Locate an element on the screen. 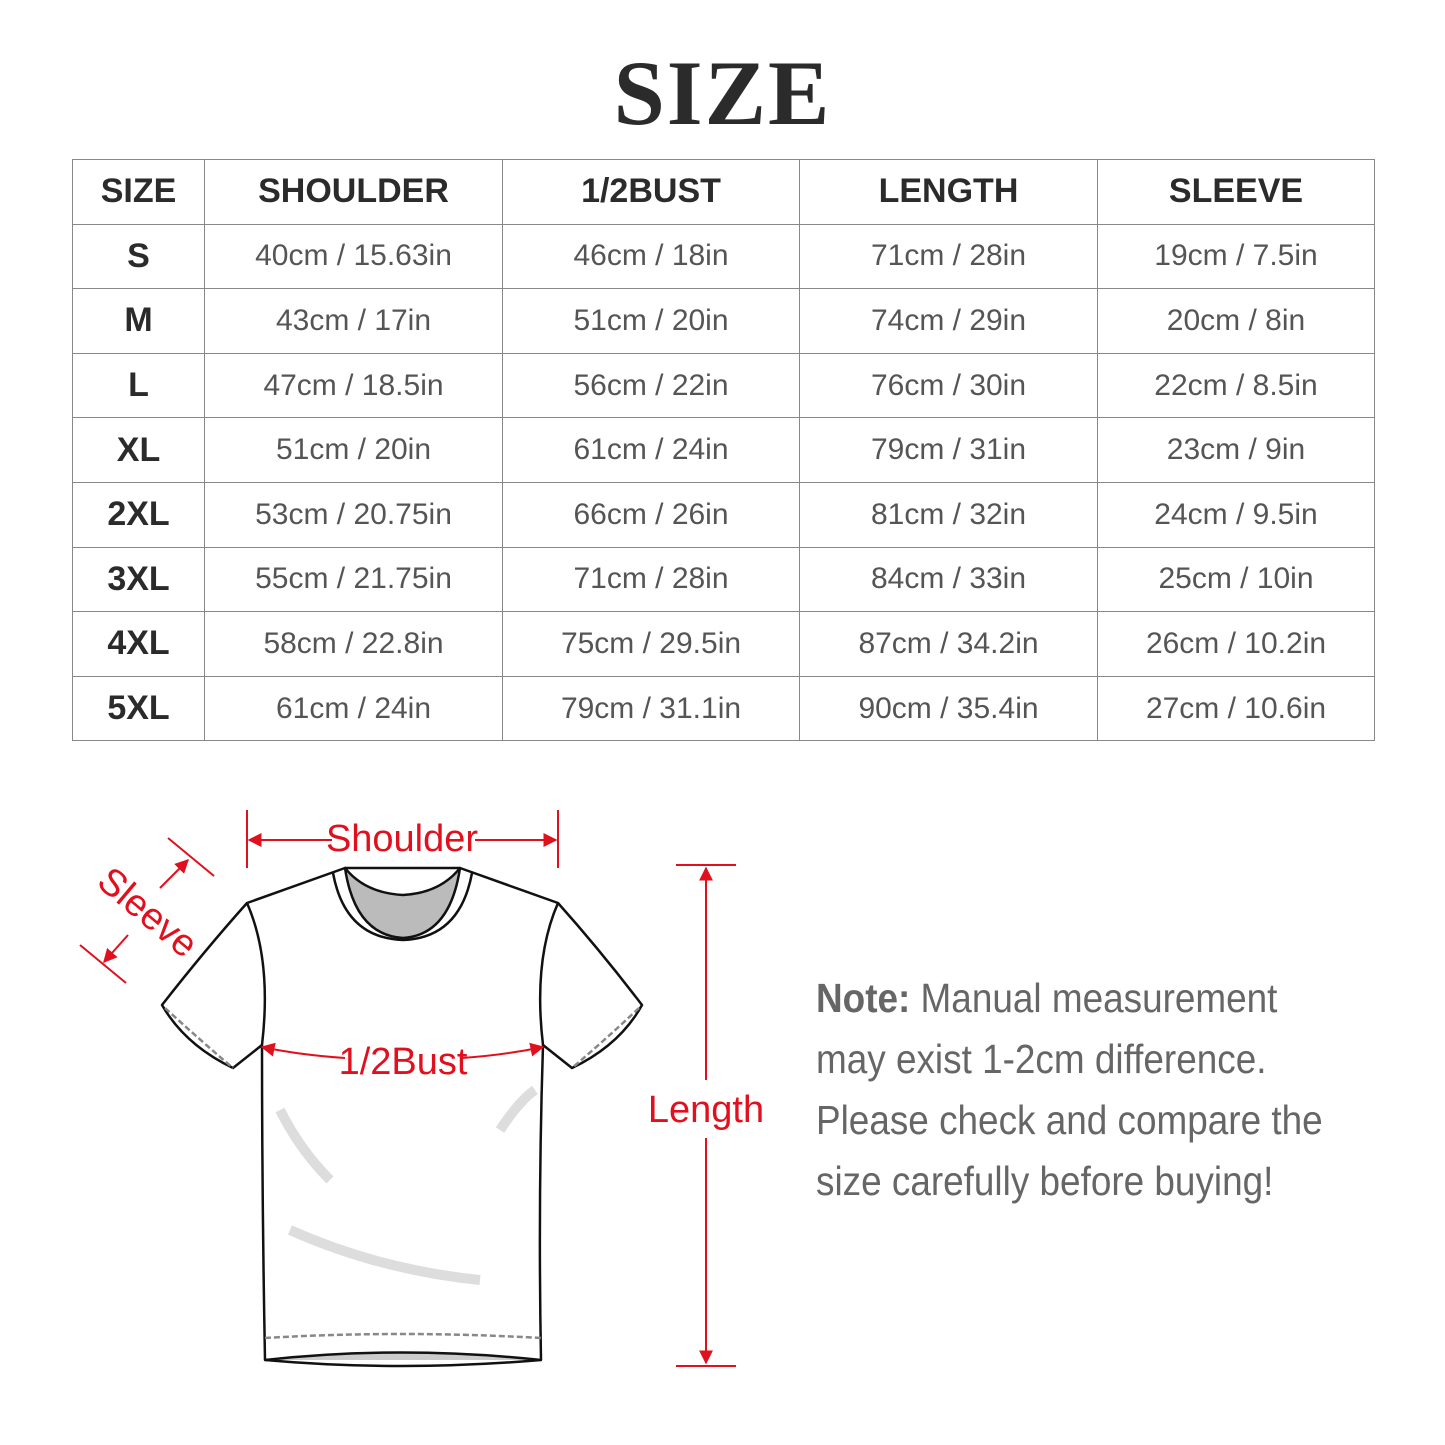 Image resolution: width=1445 pixels, height=1445 pixels. size-cell: 2XL is located at coordinates (138, 514).